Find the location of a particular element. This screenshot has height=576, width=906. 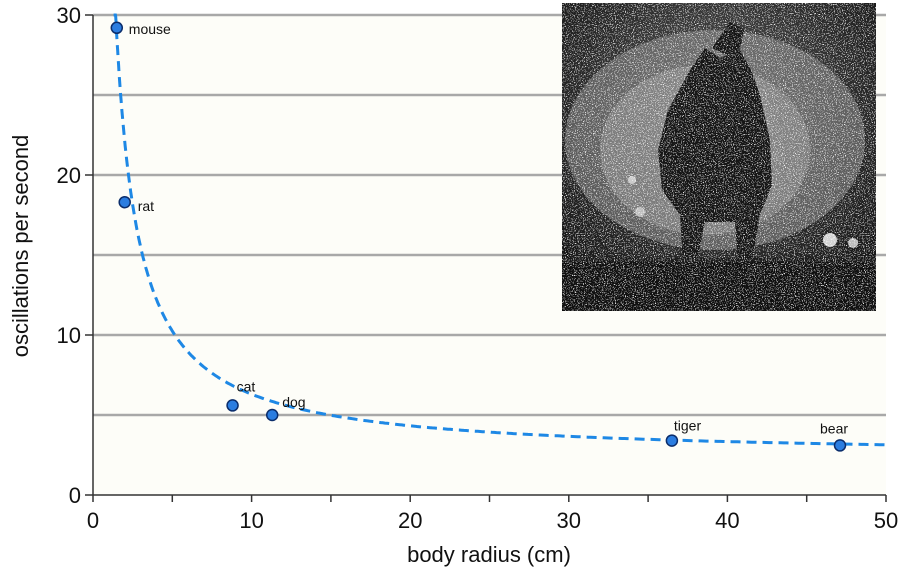

y-tick-label: 0 is located at coordinates (75, 495).